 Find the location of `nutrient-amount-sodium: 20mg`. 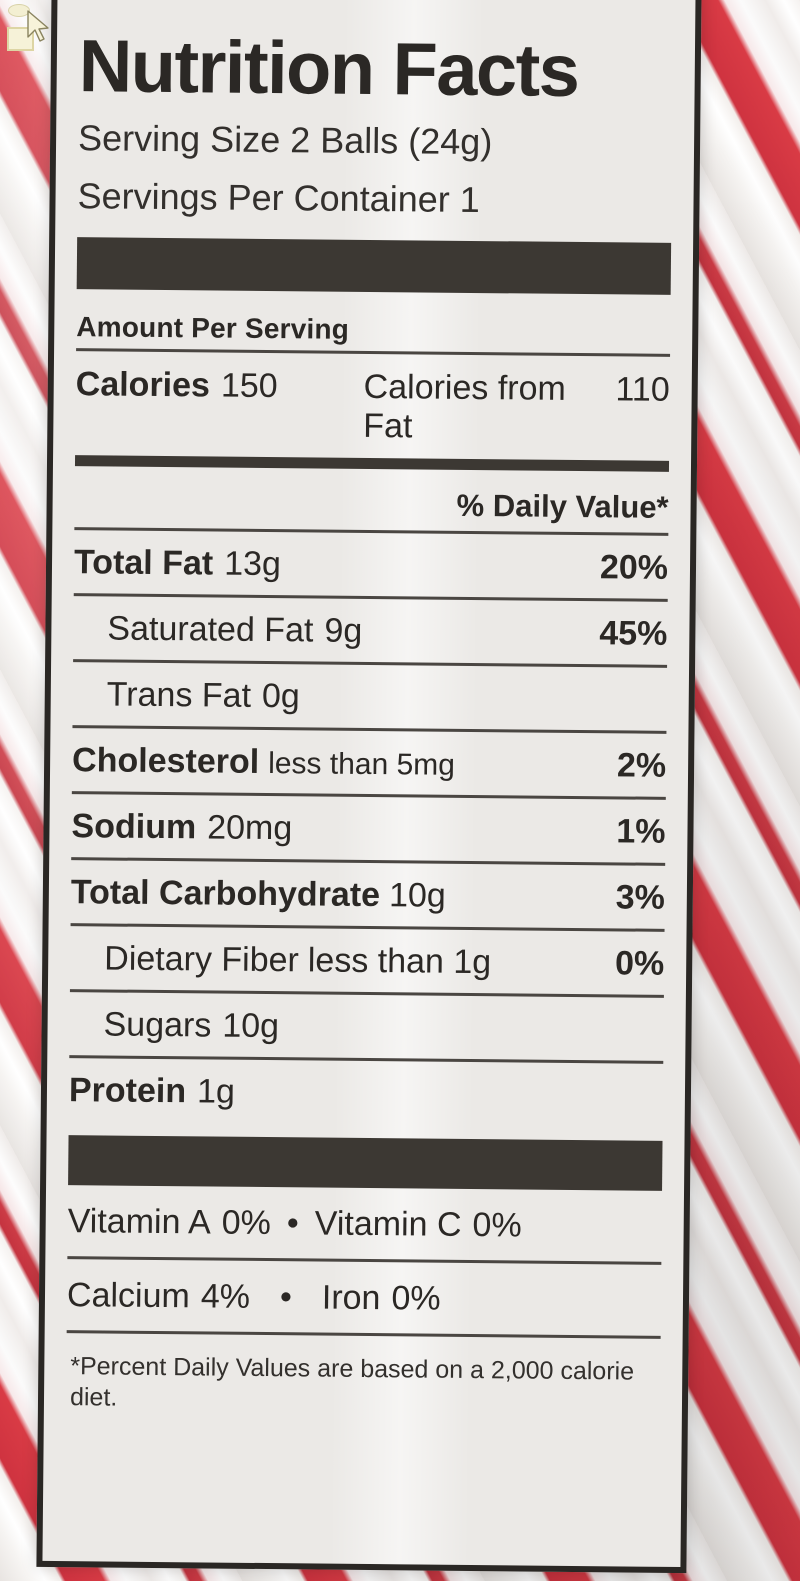

nutrient-amount-sodium: 20mg is located at coordinates (249, 828).